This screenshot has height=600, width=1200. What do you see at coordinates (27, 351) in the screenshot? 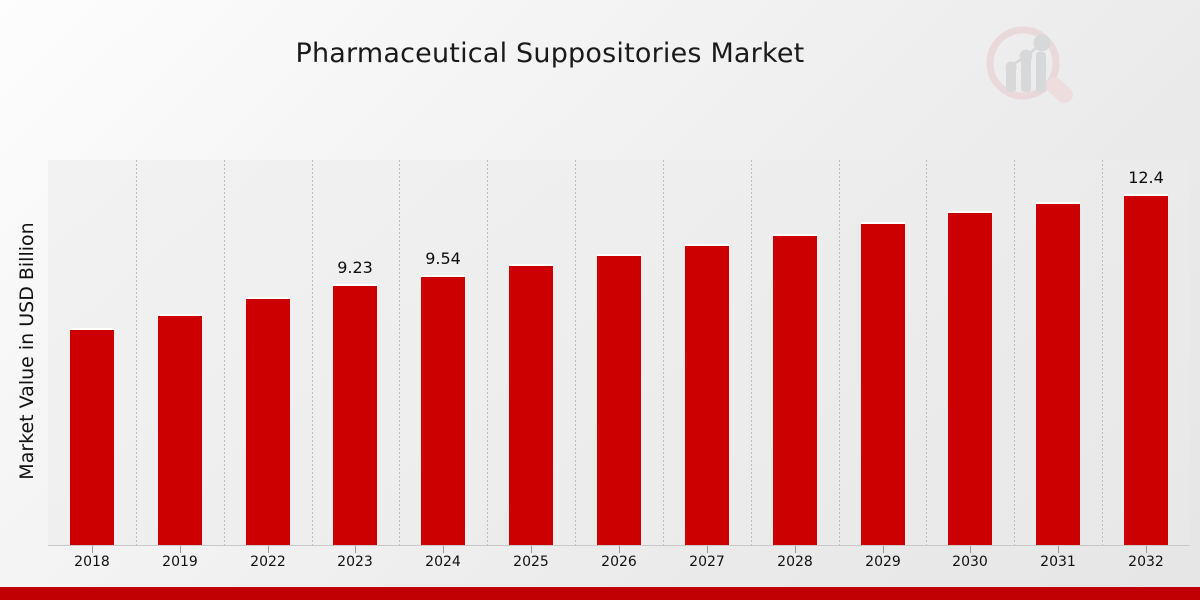
I see `y-axis-label: Market Value in USD Billion` at bounding box center [27, 351].